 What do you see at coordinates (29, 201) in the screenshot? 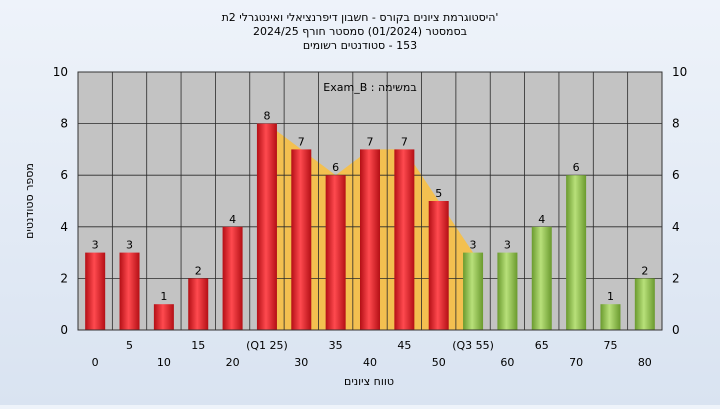
I see `y-axis-label: מספר סטודנטים` at bounding box center [29, 201].